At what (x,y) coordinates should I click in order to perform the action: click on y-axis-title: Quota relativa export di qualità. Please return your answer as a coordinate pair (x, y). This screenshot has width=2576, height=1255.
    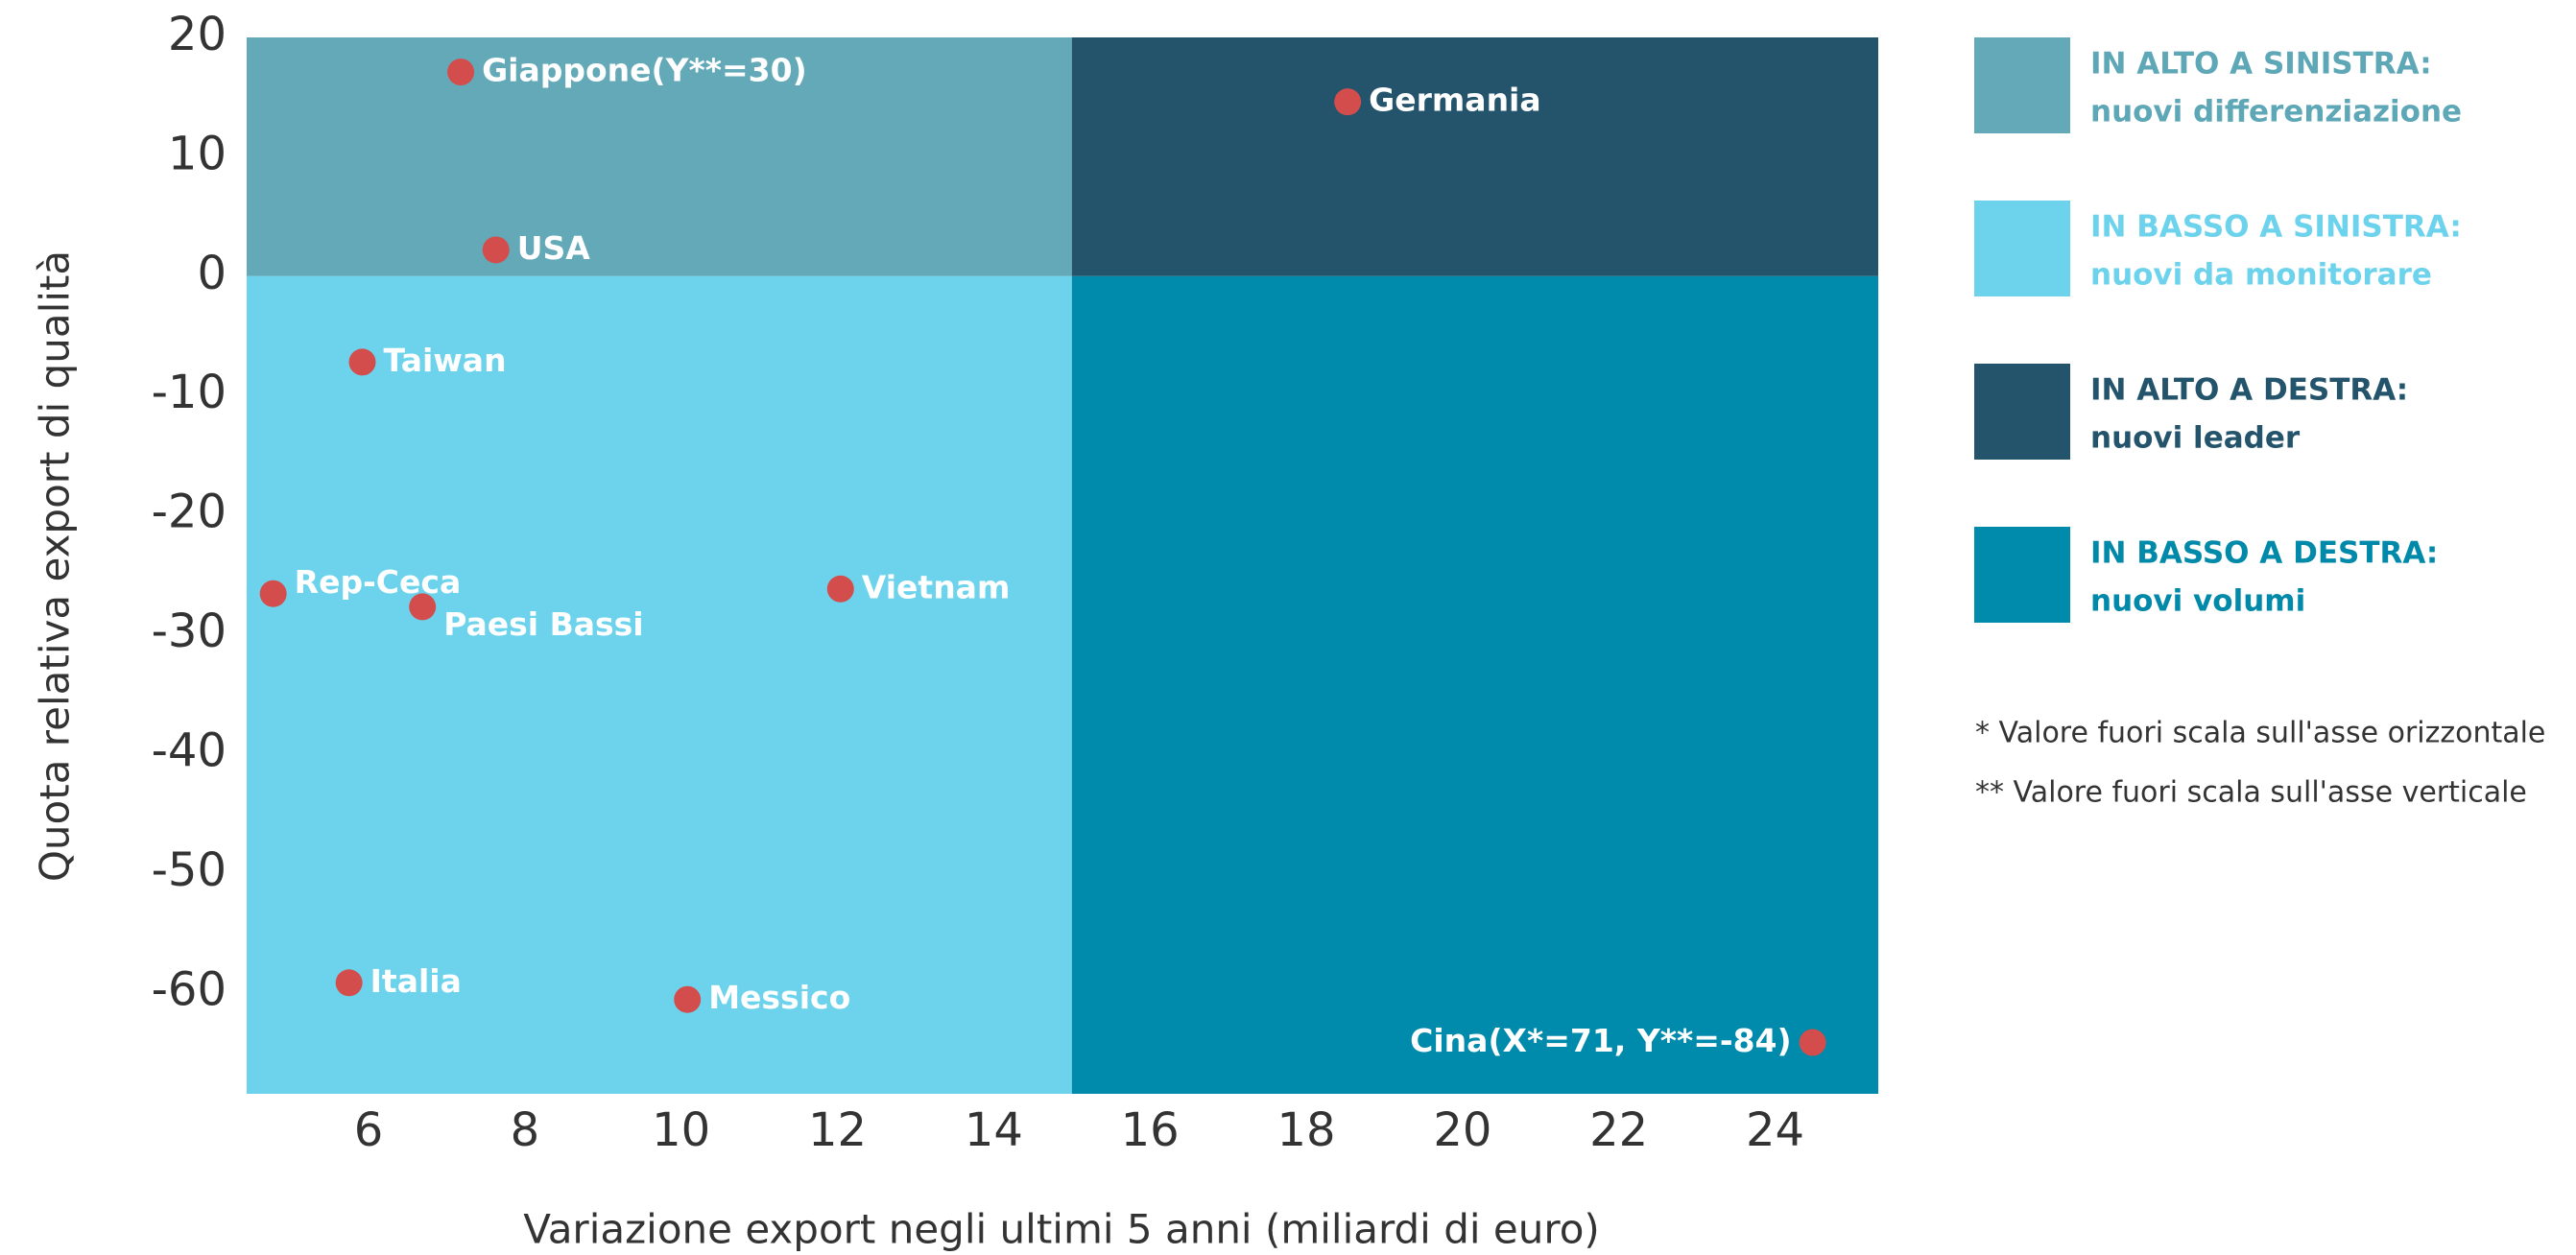
    Looking at the image, I should click on (55, 566).